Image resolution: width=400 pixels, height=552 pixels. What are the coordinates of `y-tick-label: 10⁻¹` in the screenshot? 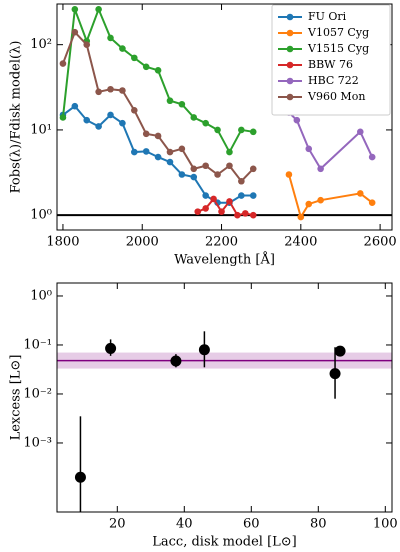 It's located at (37, 344).